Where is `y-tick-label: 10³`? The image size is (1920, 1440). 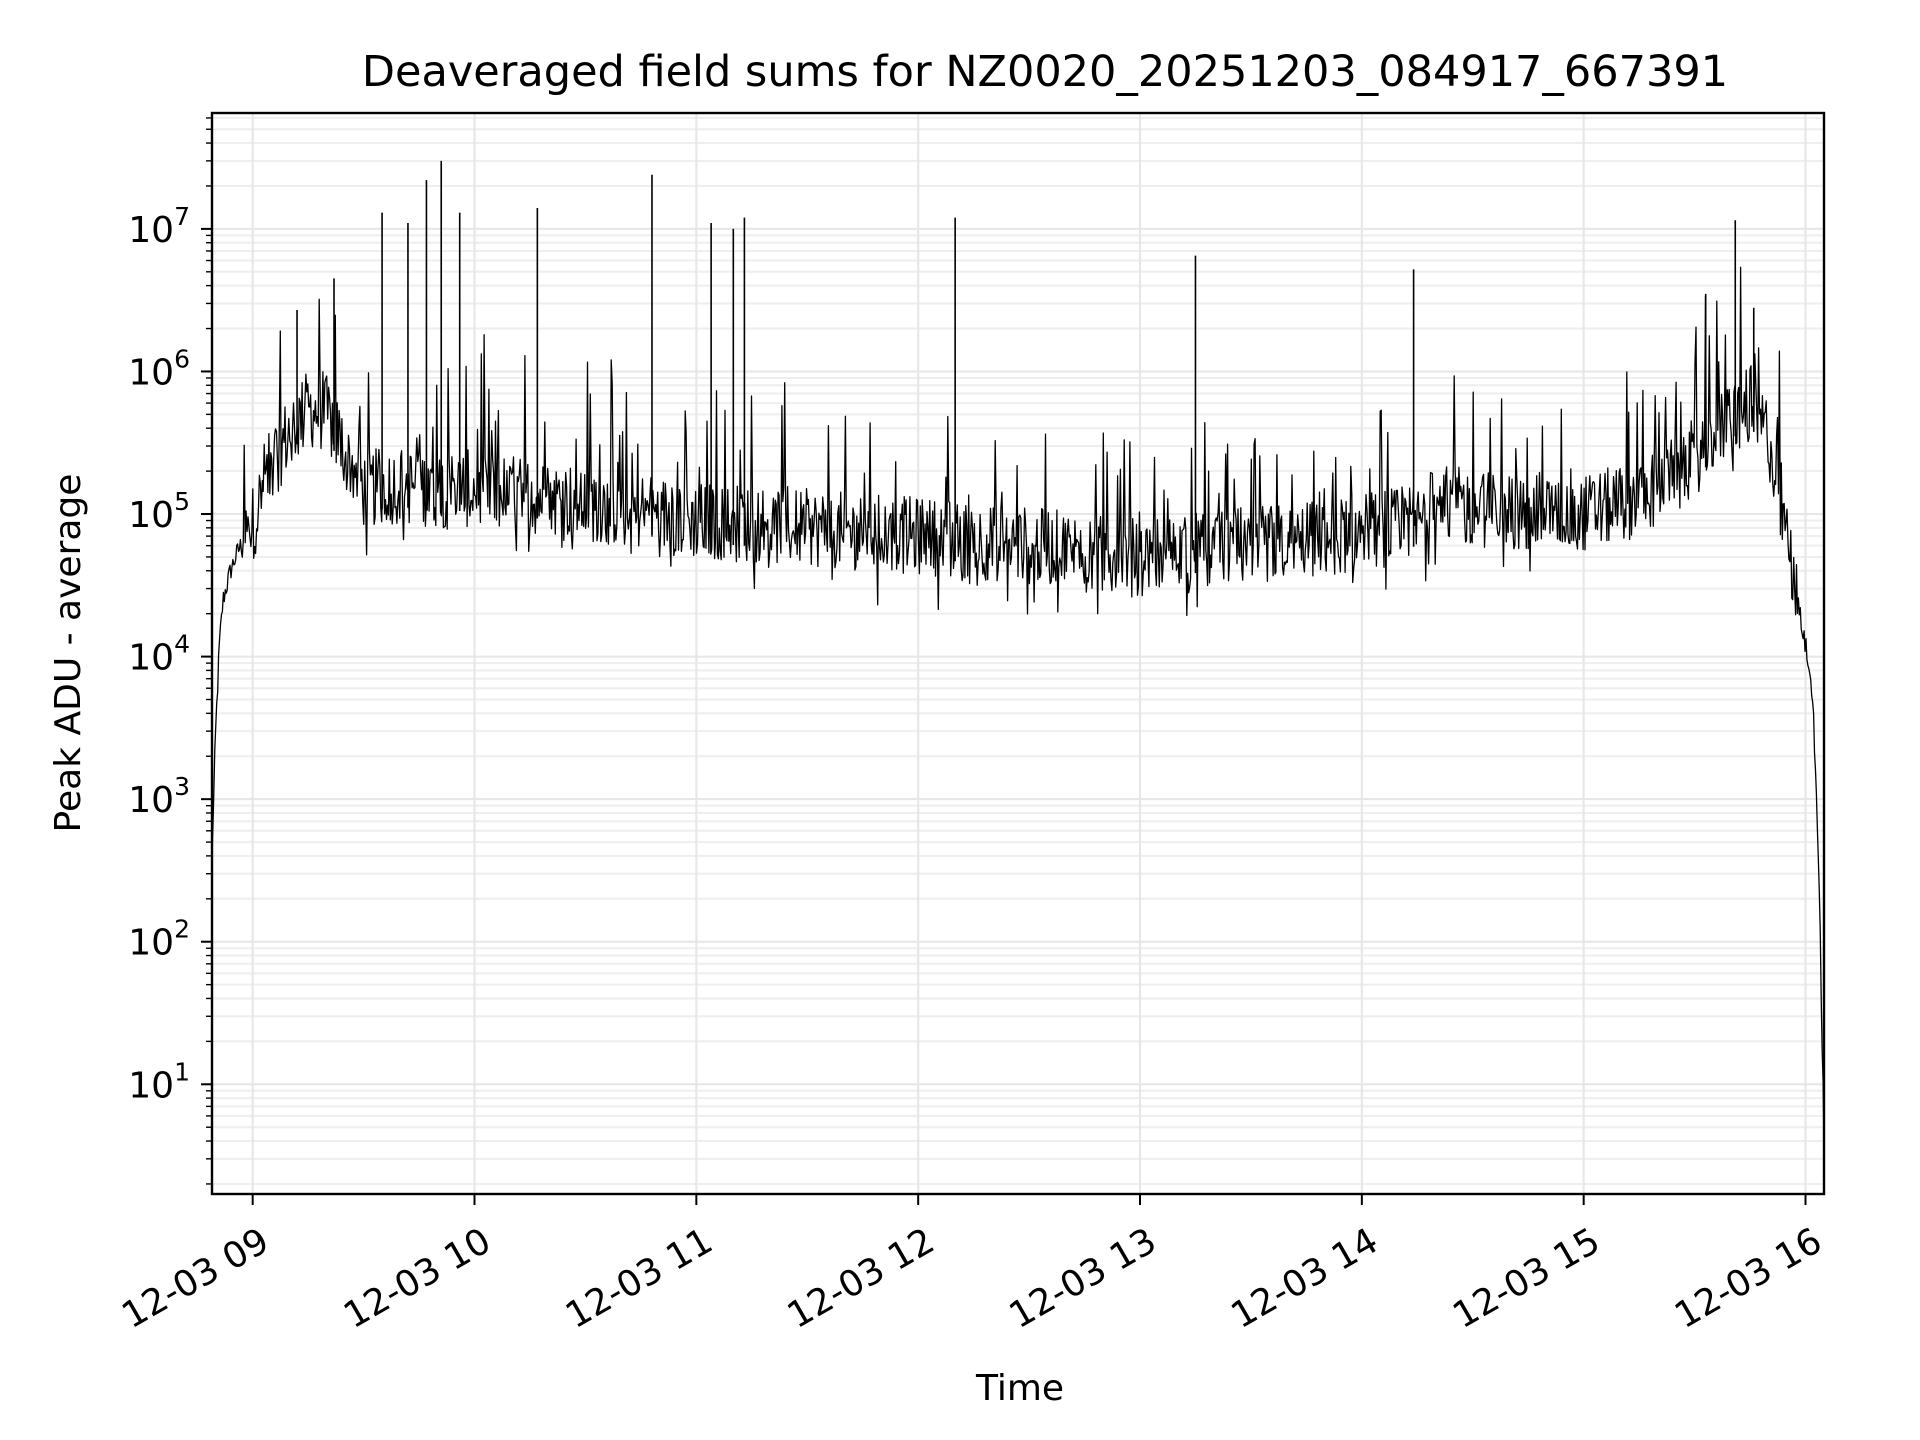 y-tick-label: 10³ is located at coordinates (159, 796).